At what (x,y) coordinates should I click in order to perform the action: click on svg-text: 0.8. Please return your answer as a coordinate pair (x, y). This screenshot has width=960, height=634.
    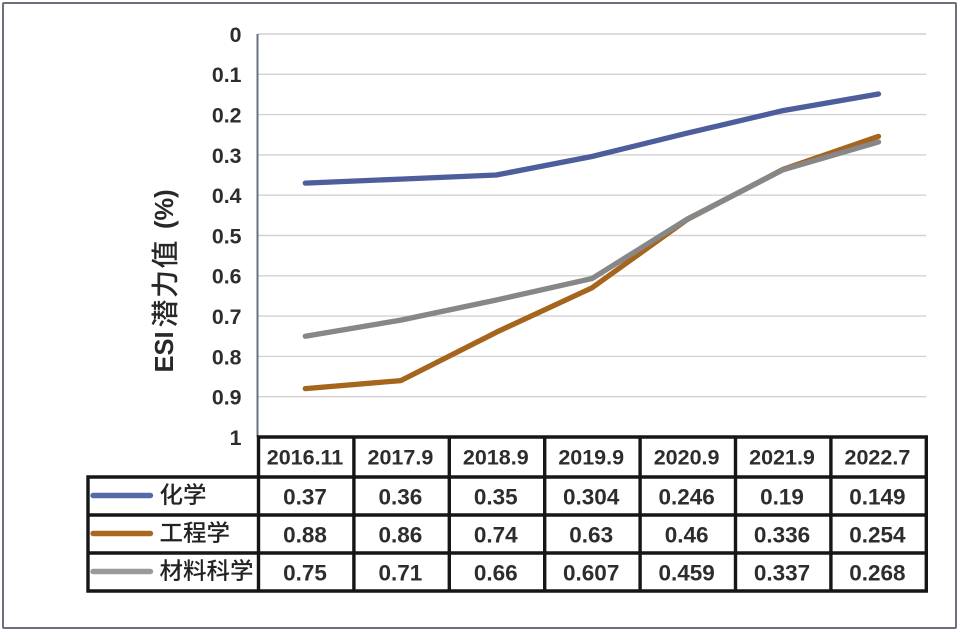
    Looking at the image, I should click on (227, 357).